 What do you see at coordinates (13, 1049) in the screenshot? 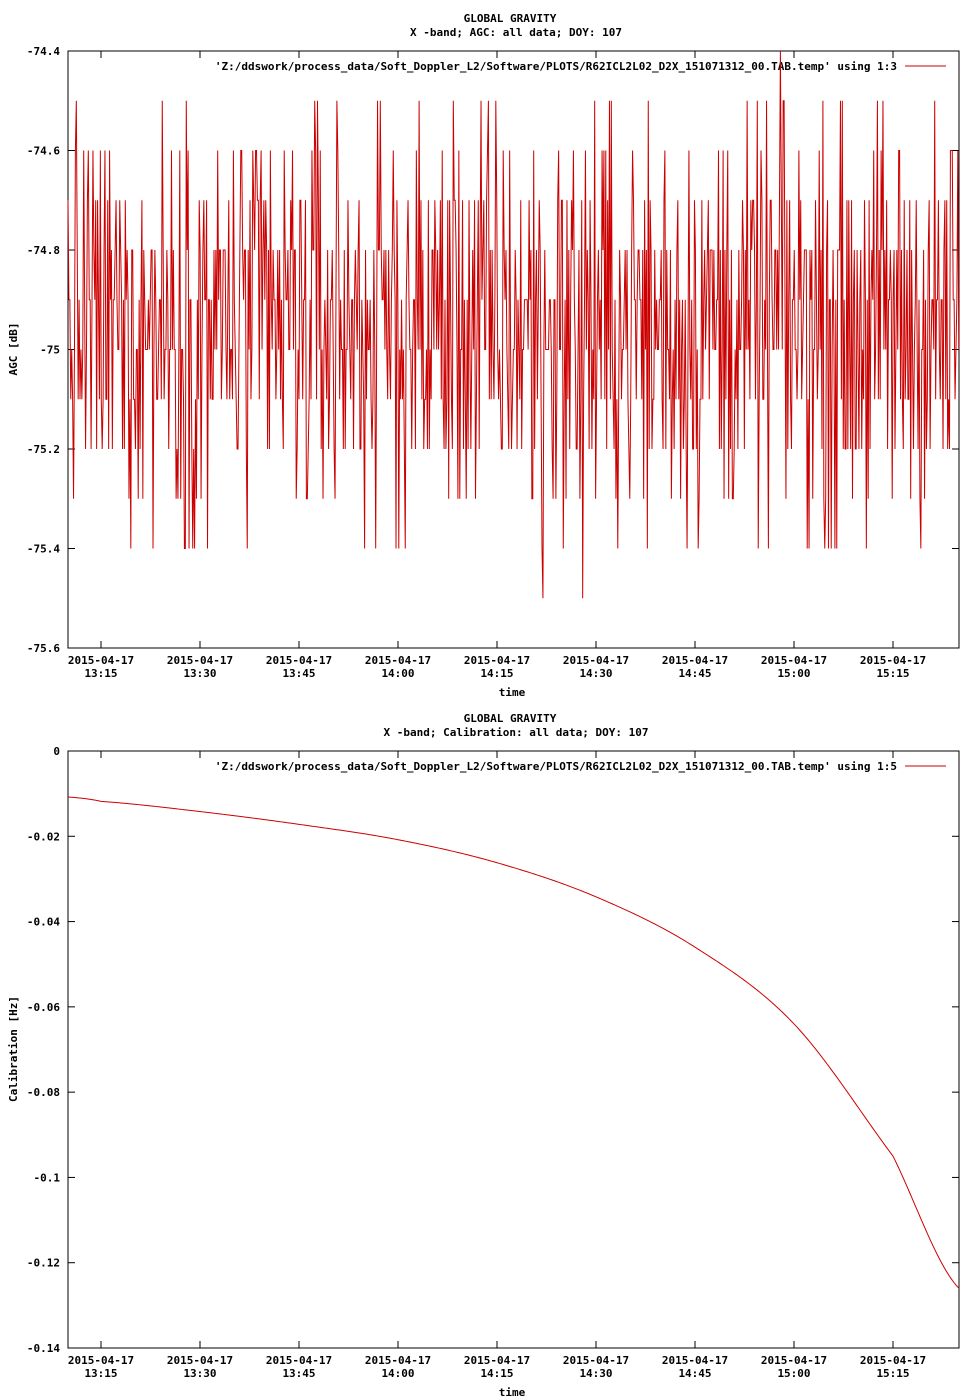
I see `calibration-y-axis-label: Calibration [Hz]` at bounding box center [13, 1049].